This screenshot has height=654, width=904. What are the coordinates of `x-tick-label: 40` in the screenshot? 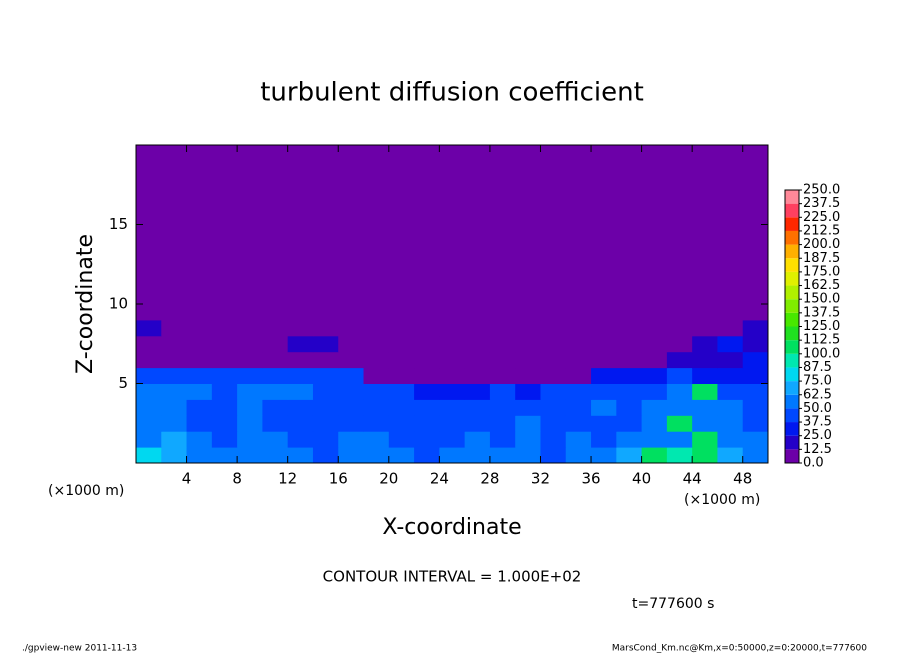 It's located at (641, 479).